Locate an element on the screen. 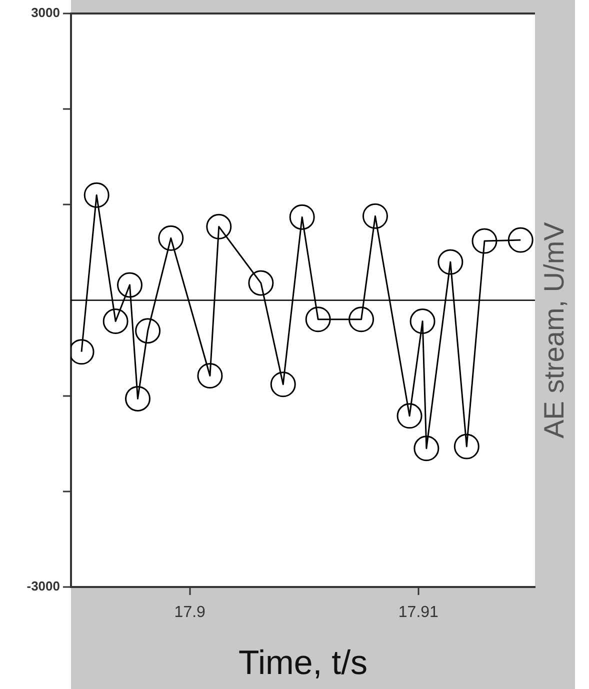  x-tick-label: 17.9 is located at coordinates (190, 613).